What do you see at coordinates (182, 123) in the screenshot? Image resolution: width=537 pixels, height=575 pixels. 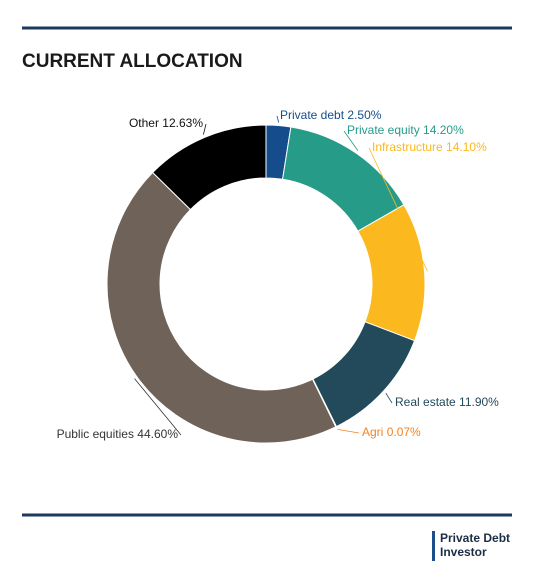 I see `value-label: 12.63%` at bounding box center [182, 123].